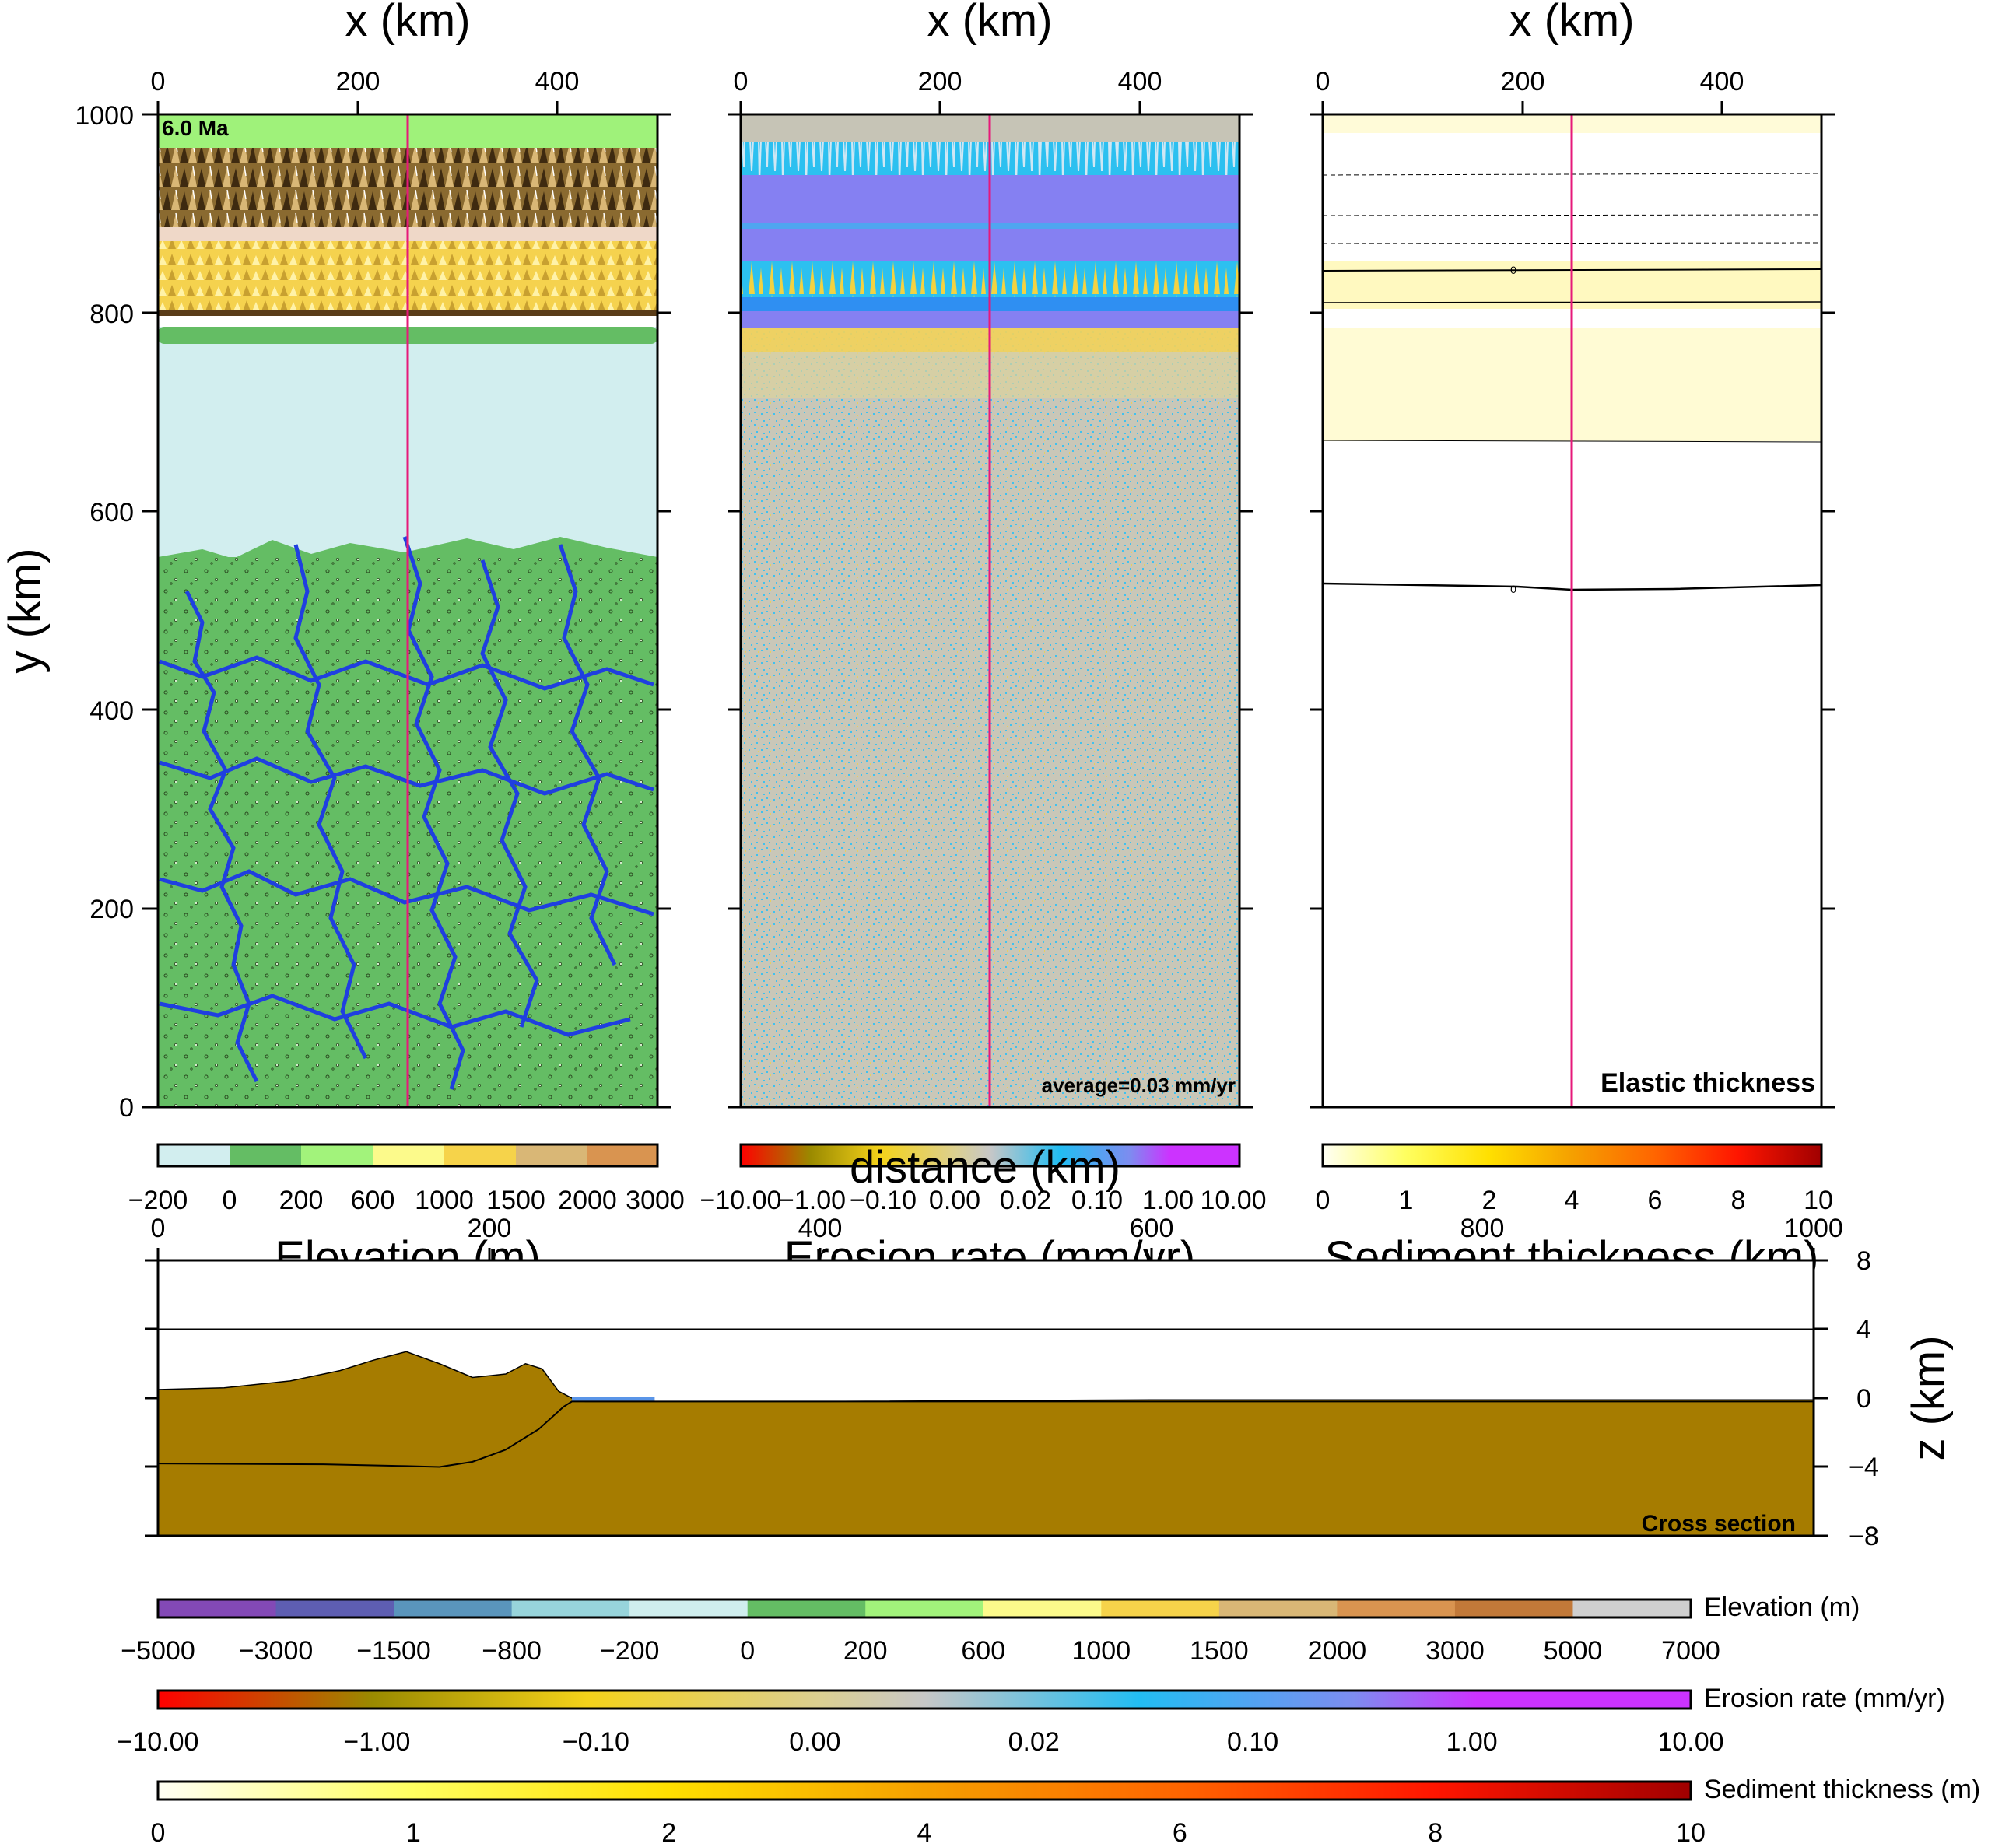 The height and width of the screenshot is (1847, 2016). Describe the element at coordinates (613, 1399) in the screenshot. I see `section-water` at that location.